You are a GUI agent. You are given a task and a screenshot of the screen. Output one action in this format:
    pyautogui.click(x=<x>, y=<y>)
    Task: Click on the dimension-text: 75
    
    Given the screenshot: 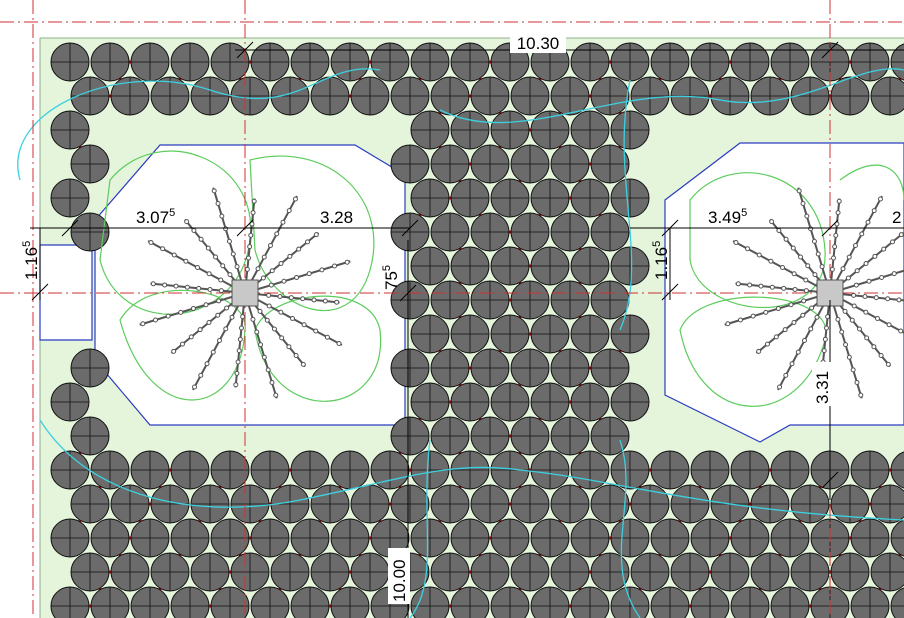 What is the action you would take?
    pyautogui.click(x=391, y=280)
    